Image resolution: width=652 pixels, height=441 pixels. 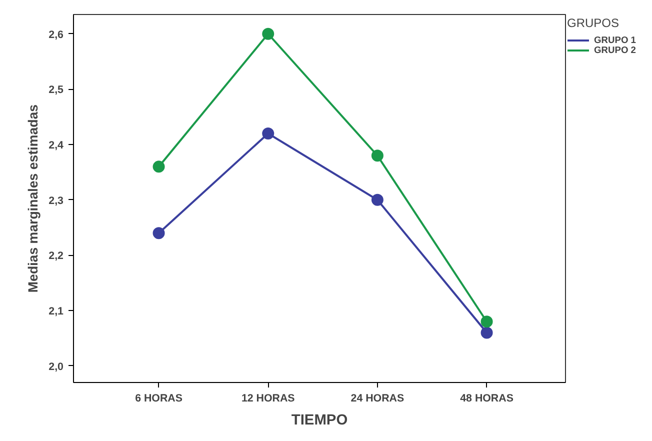 I want to click on y-tick-label: 2,6, so click(x=56, y=34).